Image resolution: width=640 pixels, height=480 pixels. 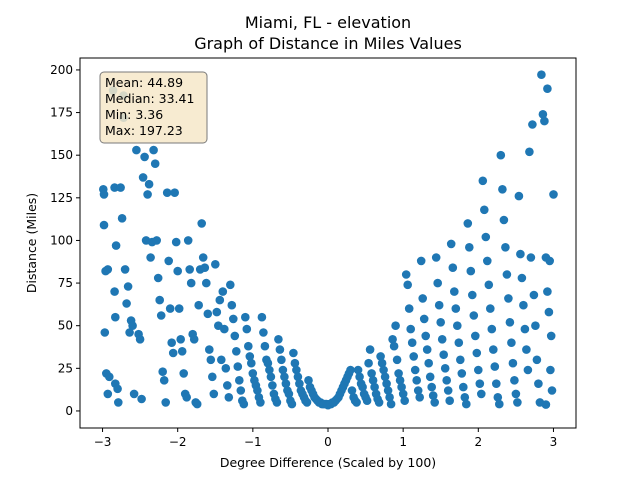 What do you see at coordinates (61, 113) in the screenshot?
I see `y-tick-label: 175` at bounding box center [61, 113].